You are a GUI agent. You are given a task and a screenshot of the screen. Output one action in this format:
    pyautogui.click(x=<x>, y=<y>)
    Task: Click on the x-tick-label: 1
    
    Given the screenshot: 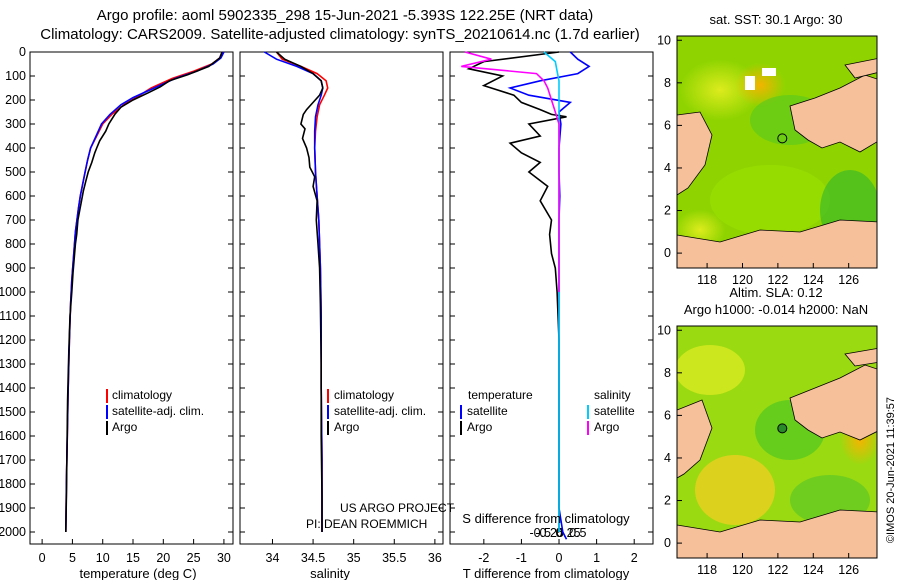 What is the action you would take?
    pyautogui.click(x=596, y=558)
    